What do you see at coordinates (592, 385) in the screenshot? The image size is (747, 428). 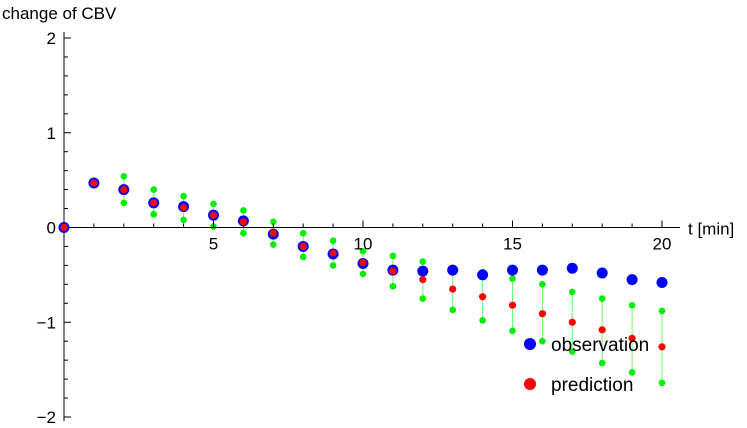 I see `legend-label-prediction: prediction` at bounding box center [592, 385].